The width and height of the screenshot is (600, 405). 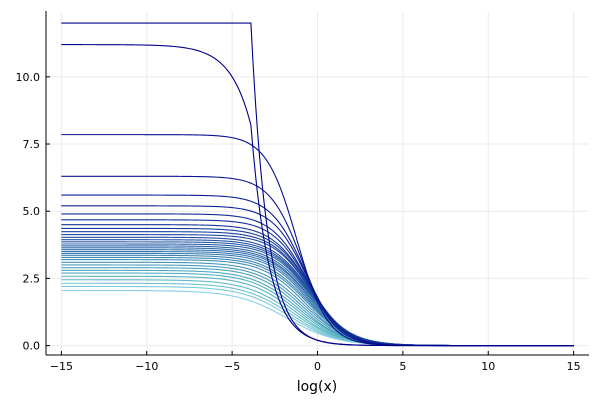 I want to click on y-tick-label: 0.0, so click(x=32, y=346).